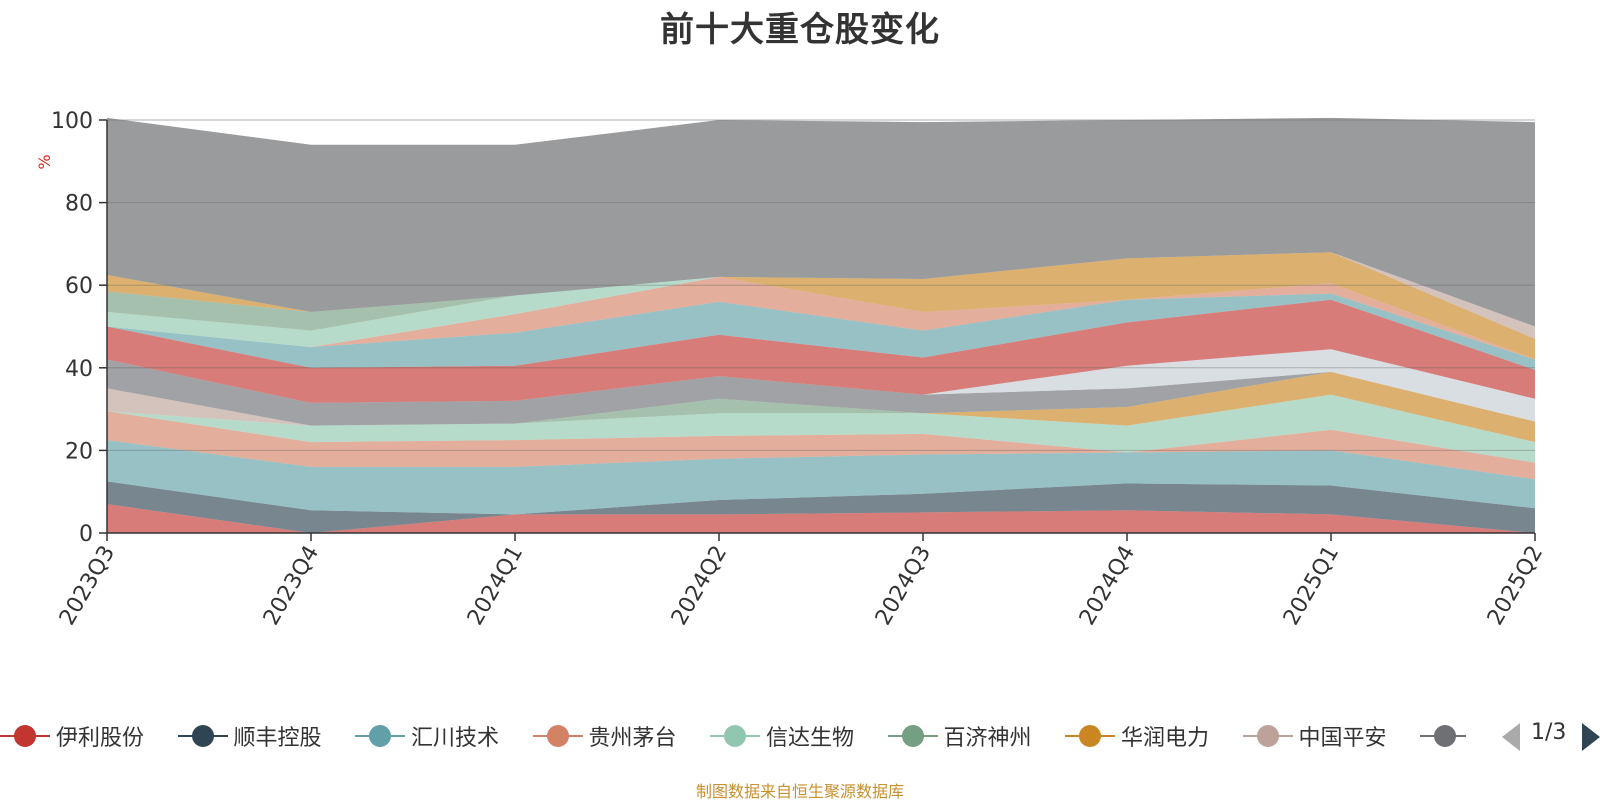 This screenshot has width=1600, height=802. Describe the element at coordinates (86, 534) in the screenshot. I see `y-tick-label: 0` at that location.